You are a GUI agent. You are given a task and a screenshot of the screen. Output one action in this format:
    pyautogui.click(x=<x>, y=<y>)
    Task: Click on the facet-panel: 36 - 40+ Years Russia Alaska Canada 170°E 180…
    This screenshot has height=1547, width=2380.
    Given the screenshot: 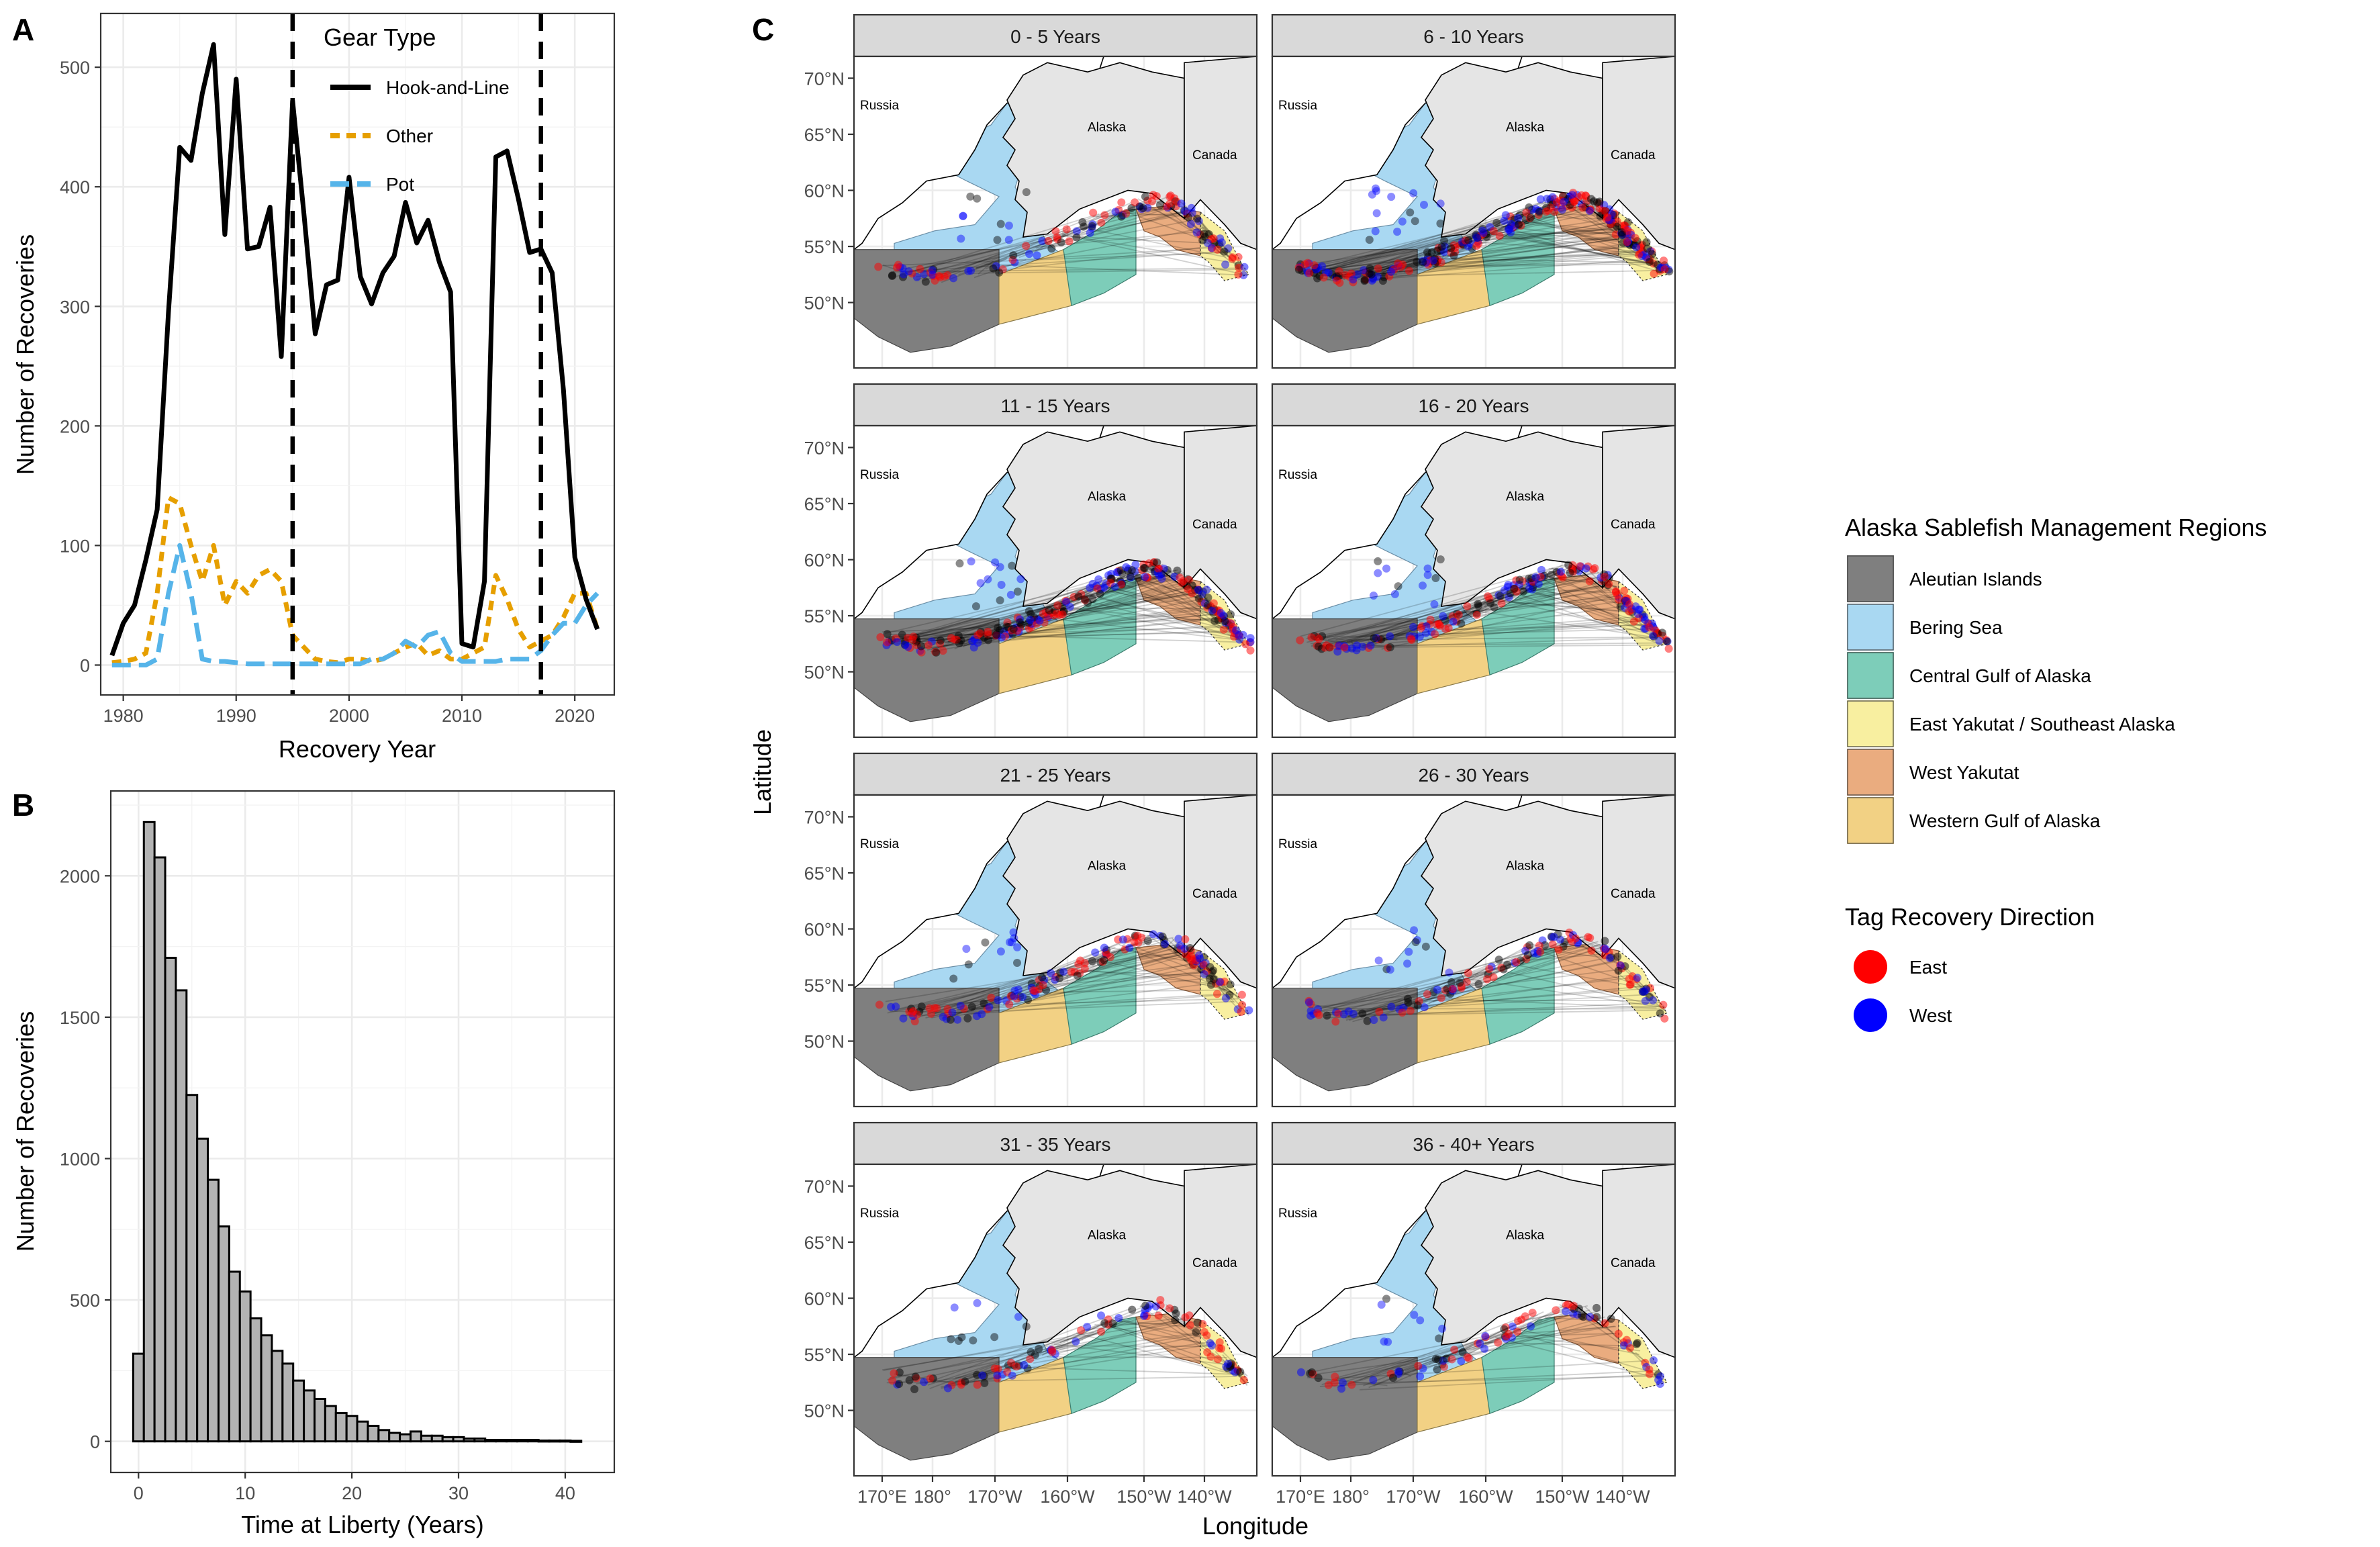 What is the action you would take?
    pyautogui.click(x=1473, y=1314)
    